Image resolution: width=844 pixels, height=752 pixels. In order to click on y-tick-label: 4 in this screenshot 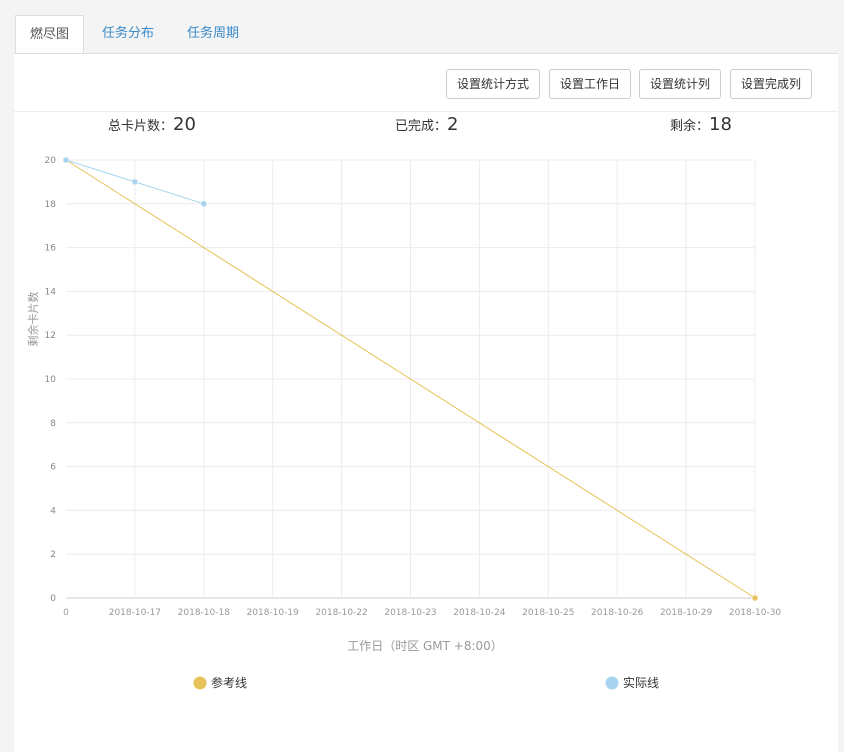, I will do `click(53, 511)`.